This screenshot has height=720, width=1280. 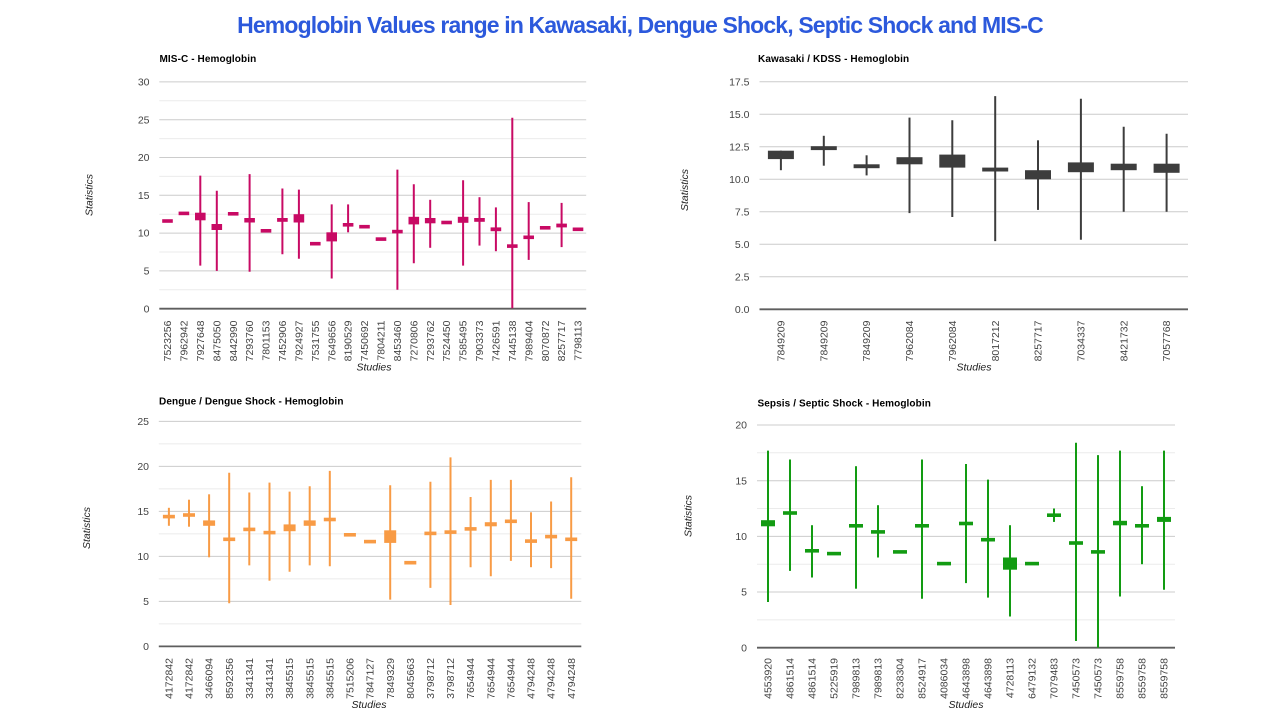 I want to click on svg-text: 7293760, so click(x=250, y=340).